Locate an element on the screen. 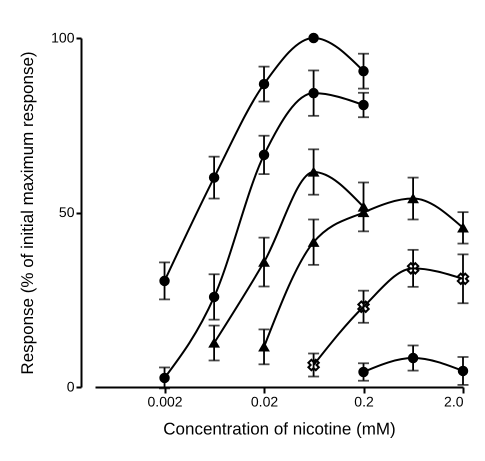  x-tick-label: 0.002 is located at coordinates (165, 402).